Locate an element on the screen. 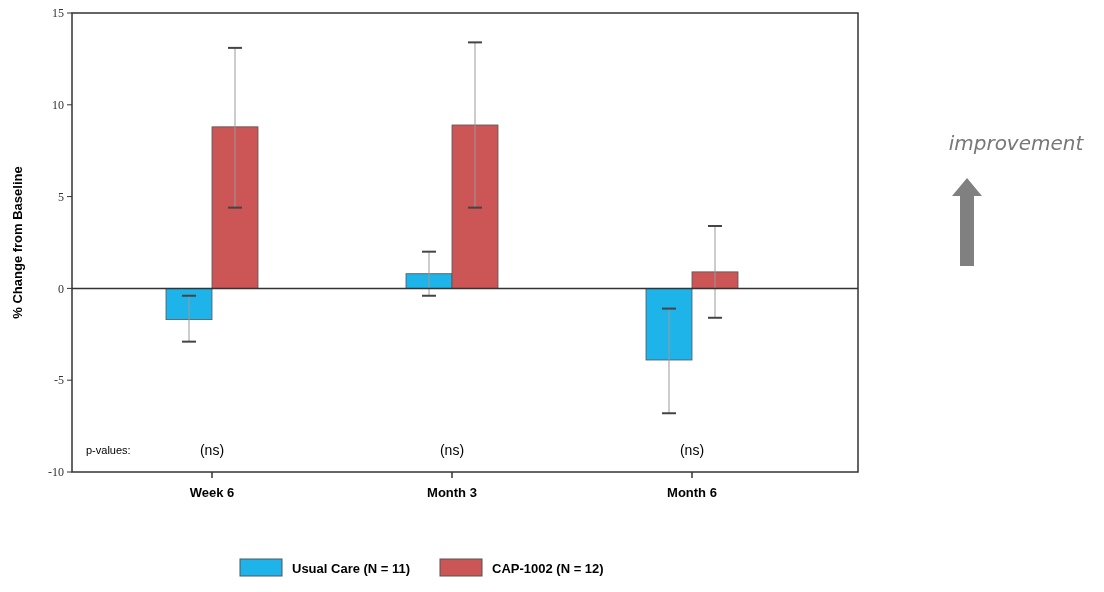 The image size is (1104, 592). x-tick-label: Month 6 is located at coordinates (692, 492).